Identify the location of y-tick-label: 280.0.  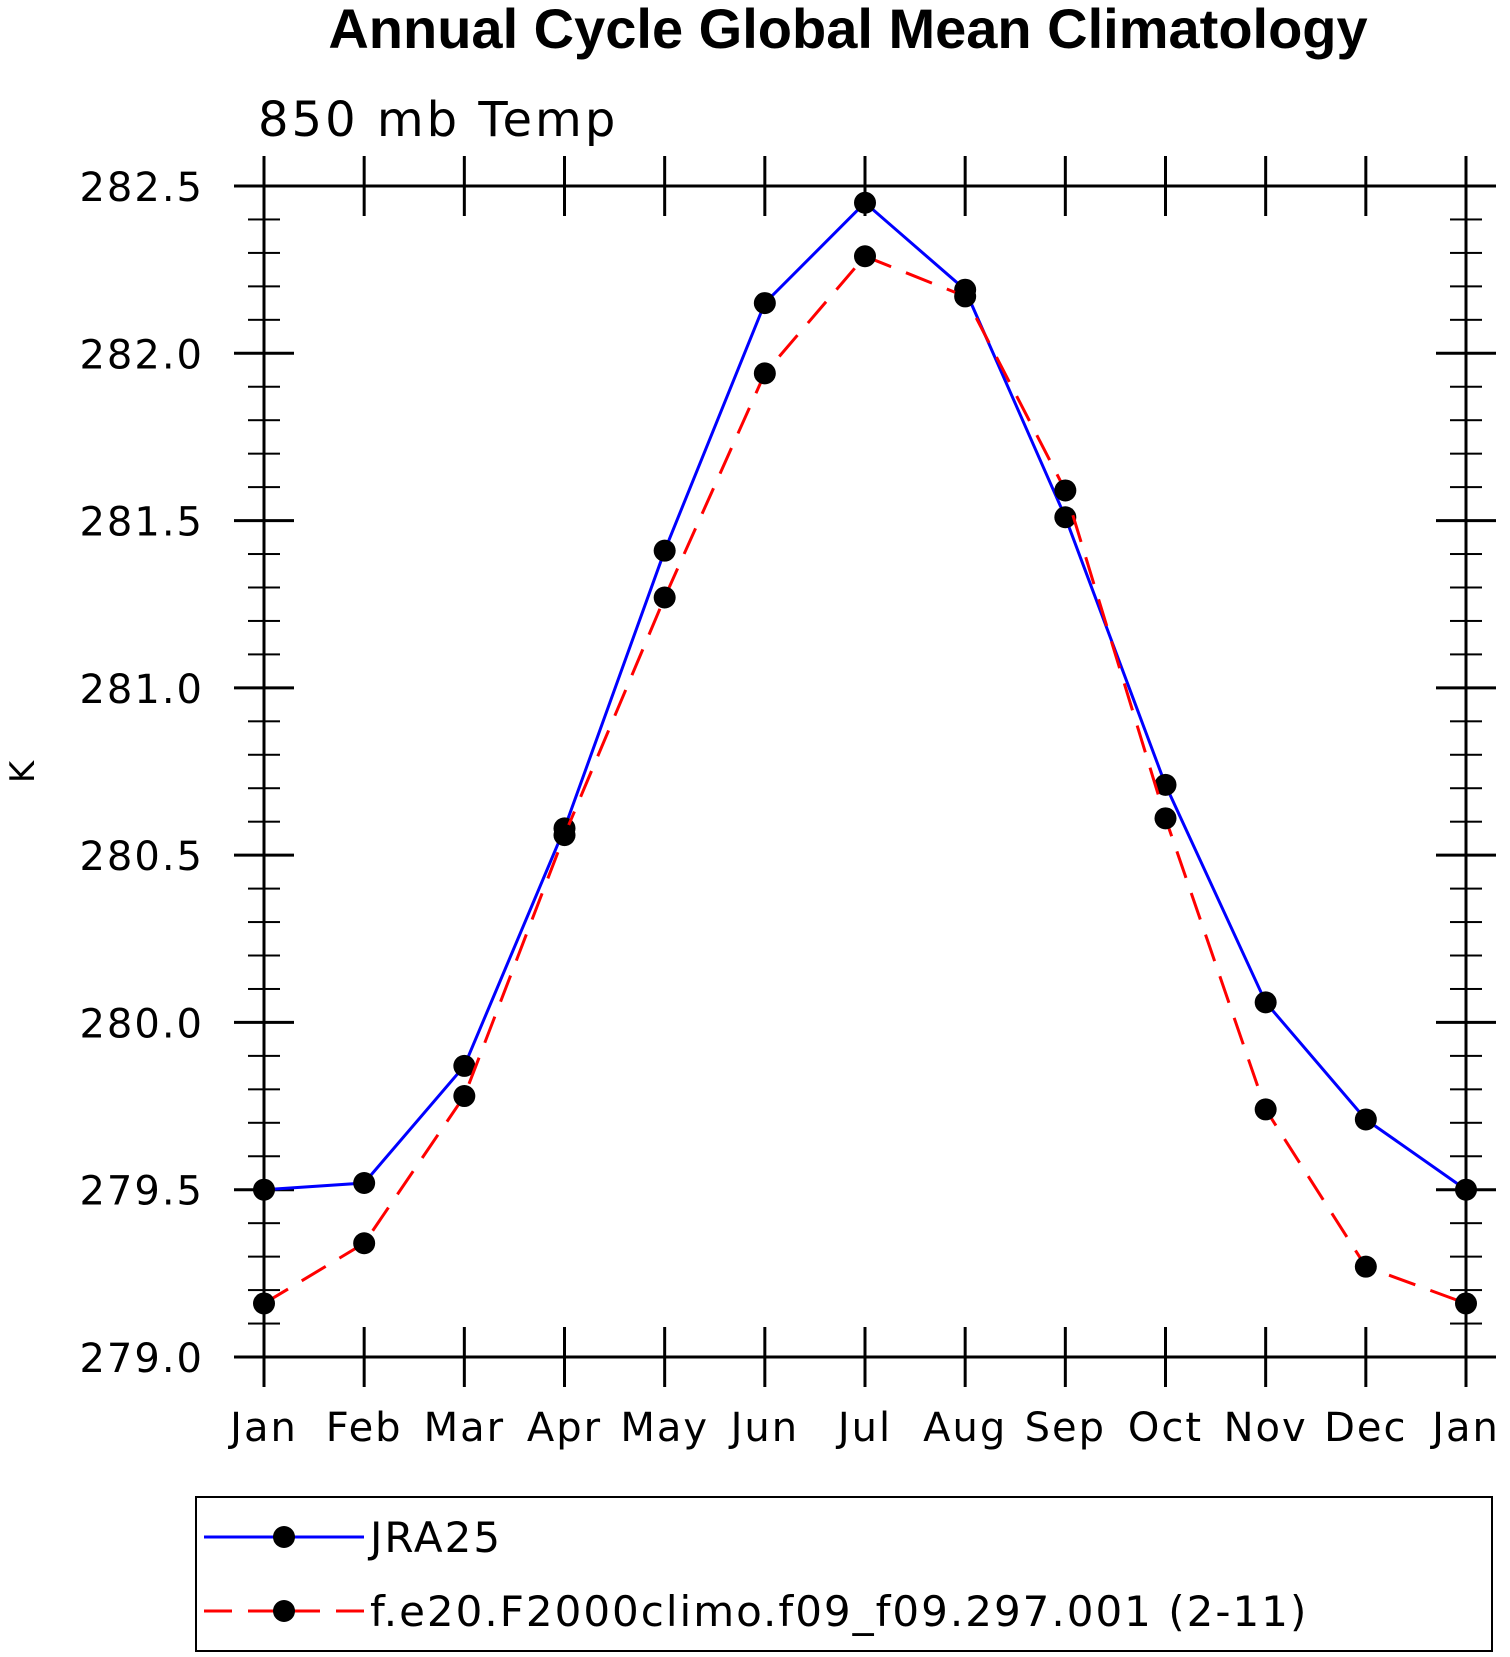
(141, 1024).